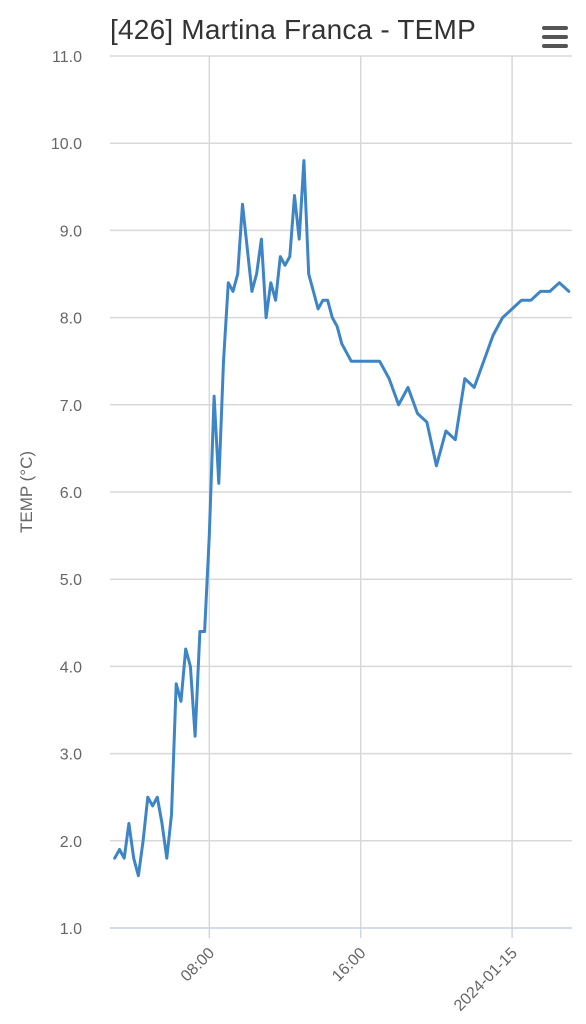 The width and height of the screenshot is (586, 1024). Describe the element at coordinates (71, 580) in the screenshot. I see `y-tick-label: 5.0` at that location.